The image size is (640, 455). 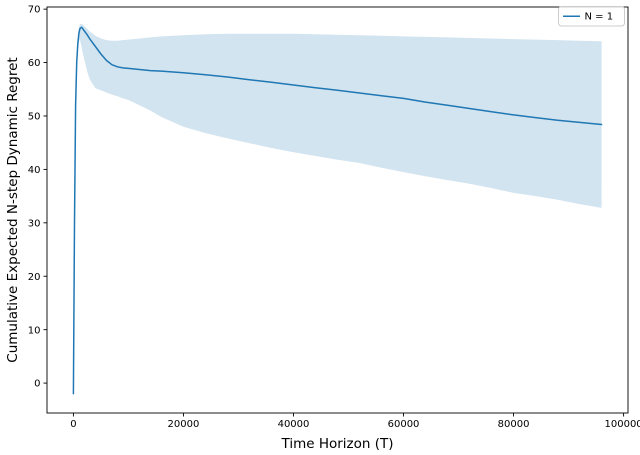 What do you see at coordinates (355, 421) in the screenshot?
I see `x-axis-ticks: 0 20000 40000 60000 80000 100000` at bounding box center [355, 421].